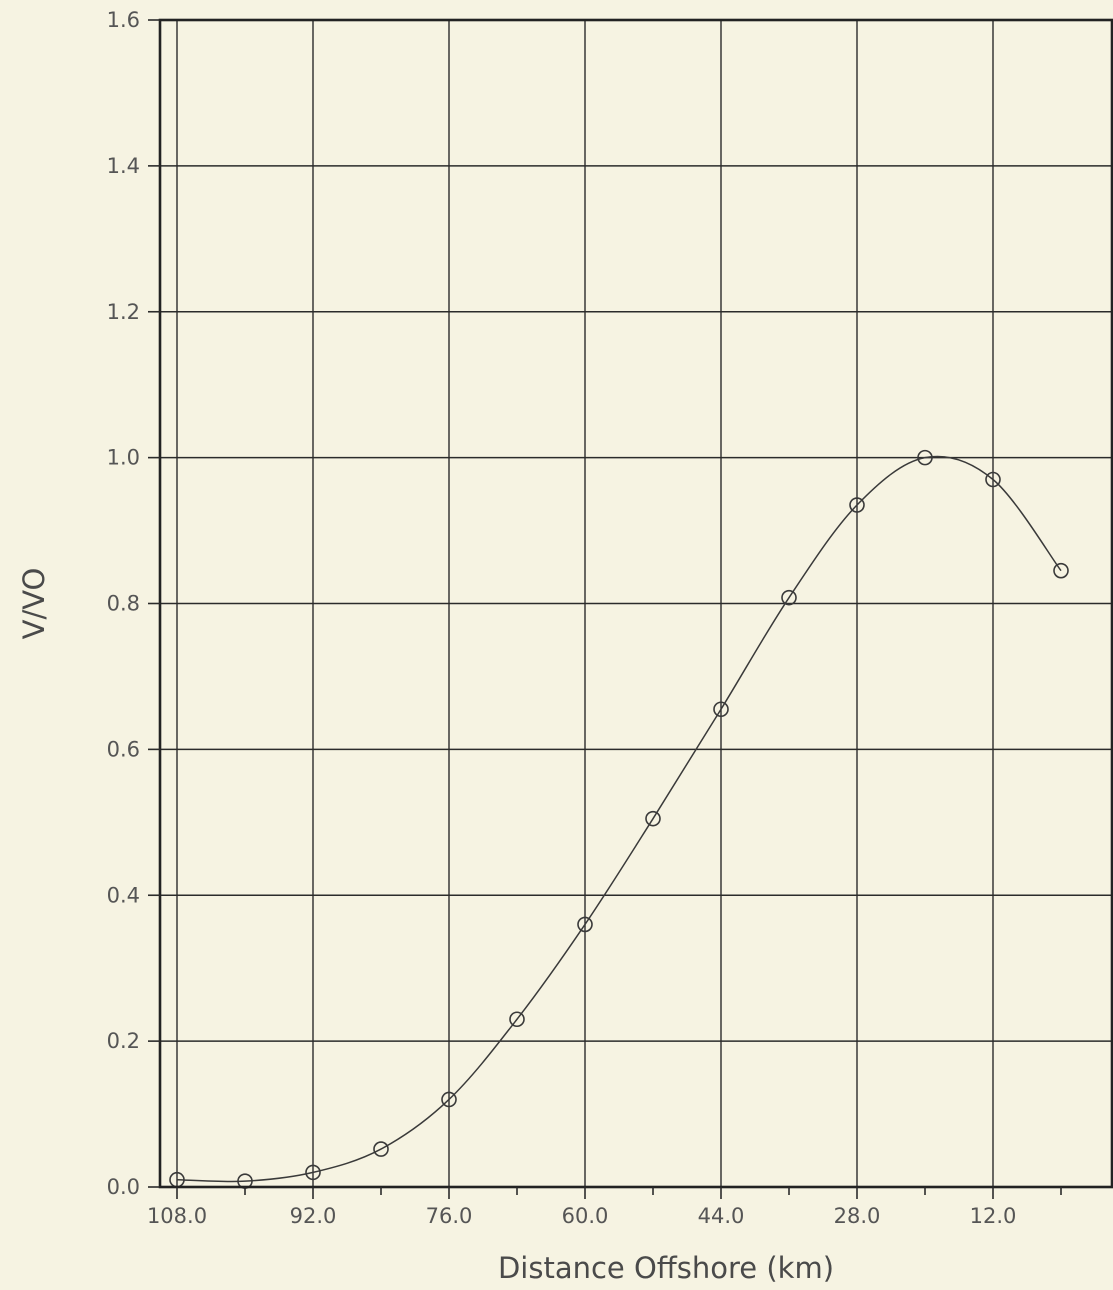 This screenshot has height=1290, width=1113. I want to click on x-axis-ticks: 108.0 92.0 76.0 60.0 44.0 28.0 12.0, so click(604, 1207).